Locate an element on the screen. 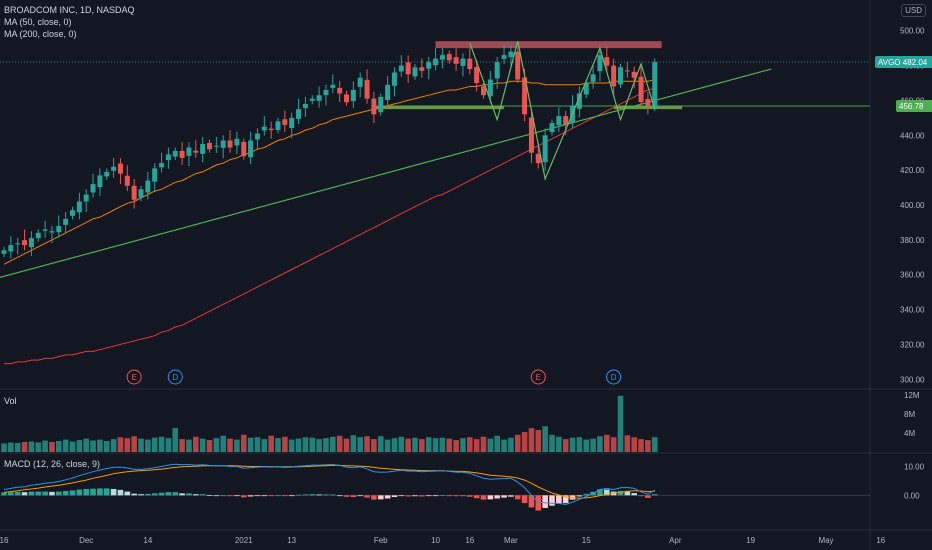 This screenshot has height=550, width=932. time-tick-label: 16 is located at coordinates (880, 540).